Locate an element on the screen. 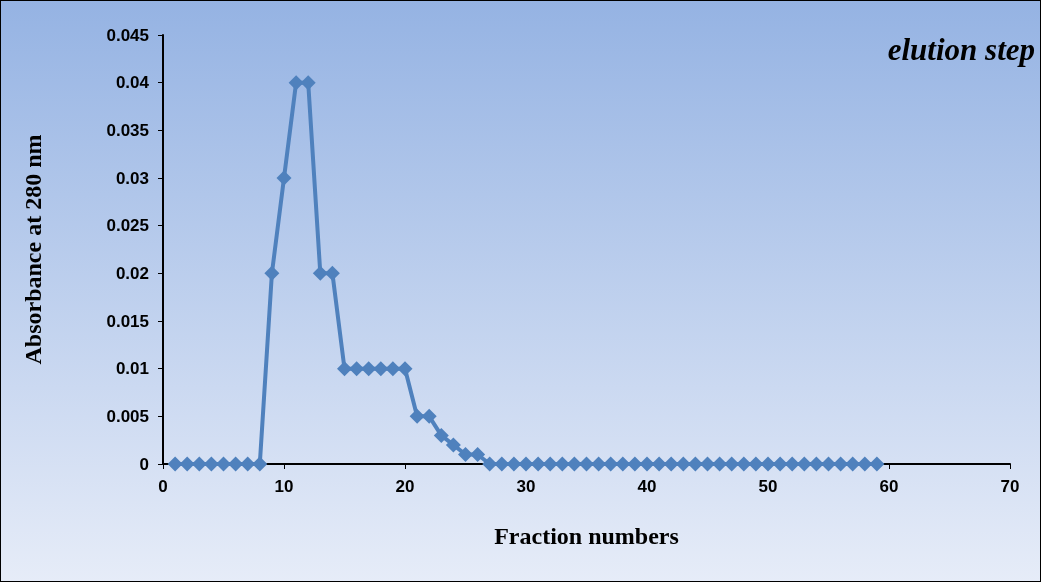 Image resolution: width=1041 pixels, height=582 pixels. x-tick-label: 70 is located at coordinates (1010, 486).